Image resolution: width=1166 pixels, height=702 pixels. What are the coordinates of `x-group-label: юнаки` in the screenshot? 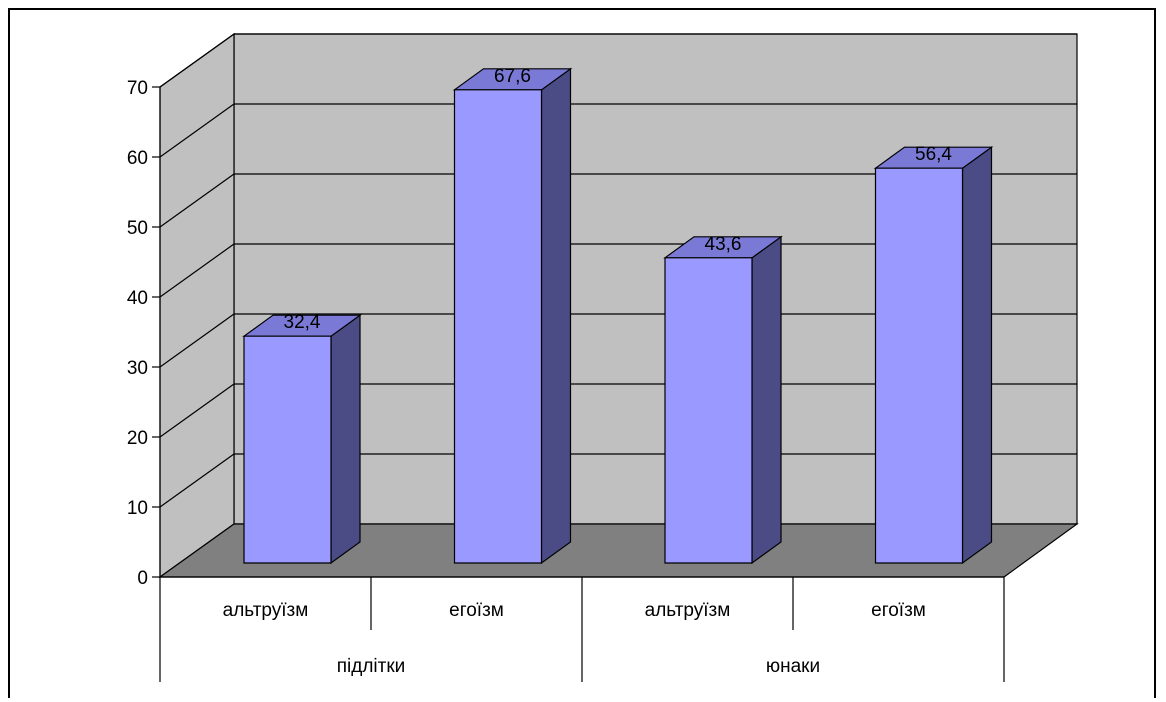 It's located at (793, 666).